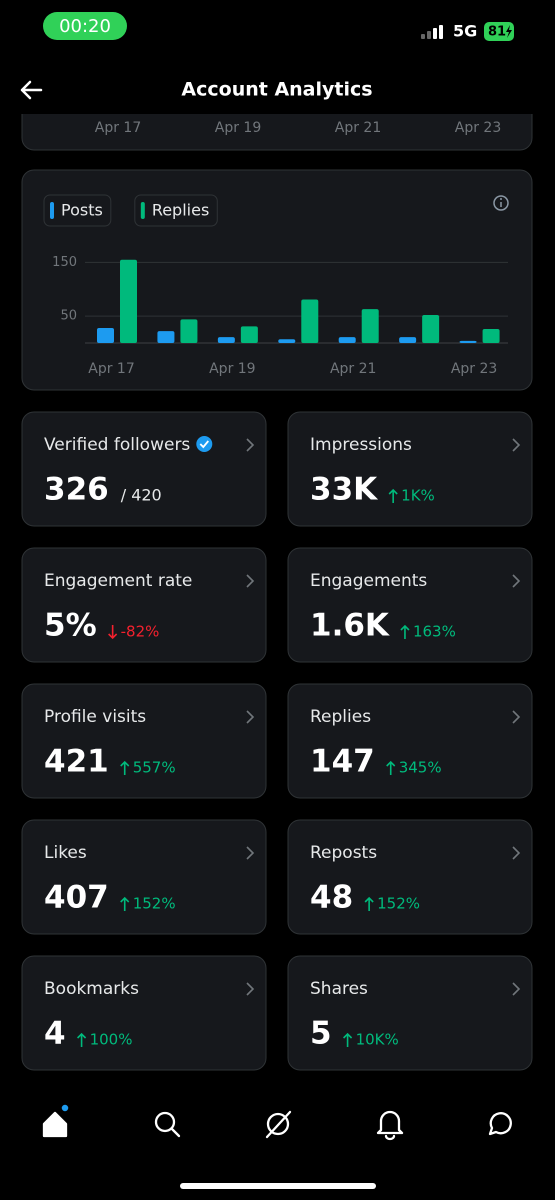 The width and height of the screenshot is (555, 1200). I want to click on metric-value: 421, so click(76, 762).